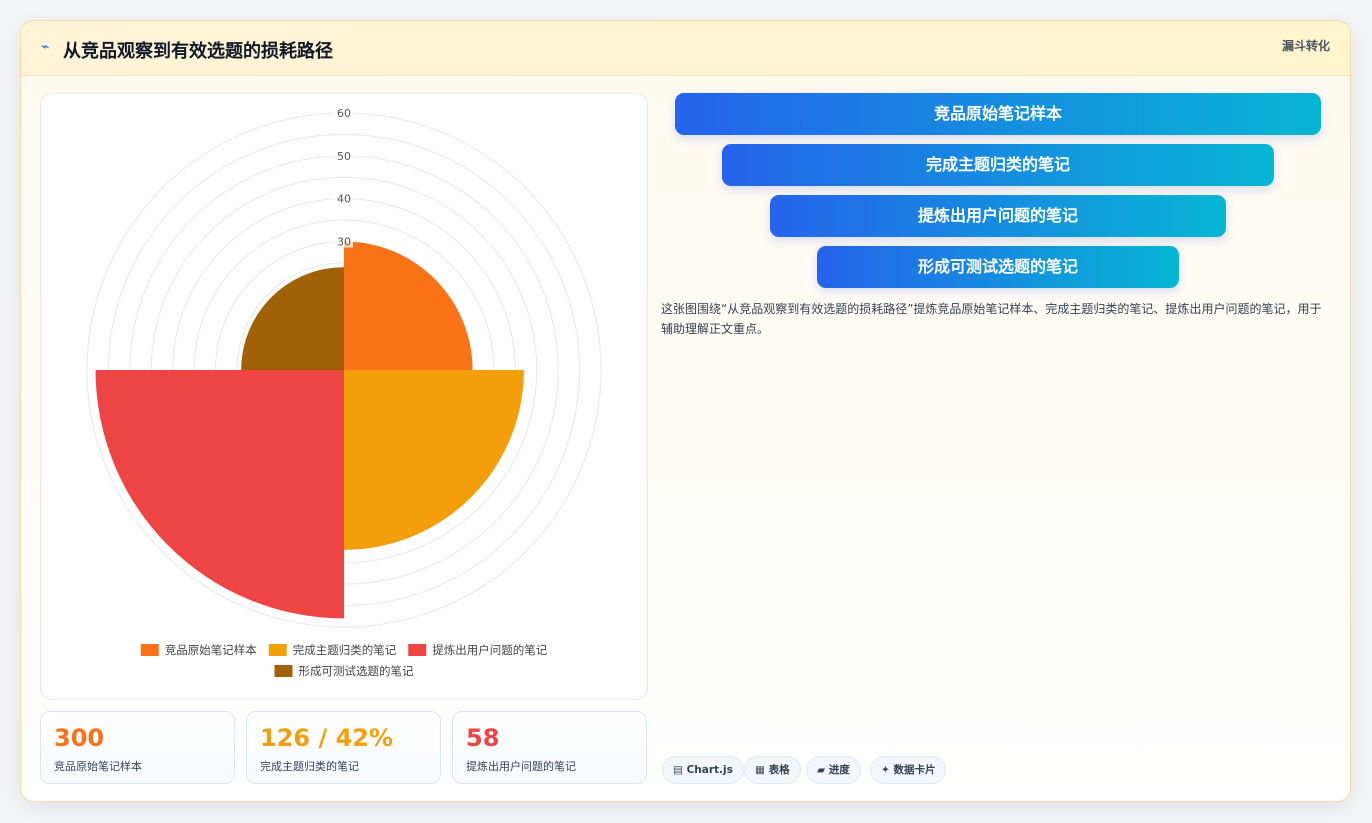 This screenshot has height=823, width=1372. Describe the element at coordinates (549, 747) in the screenshot. I see `stat-card-3: 58 提炼出用户问题的笔记` at that location.